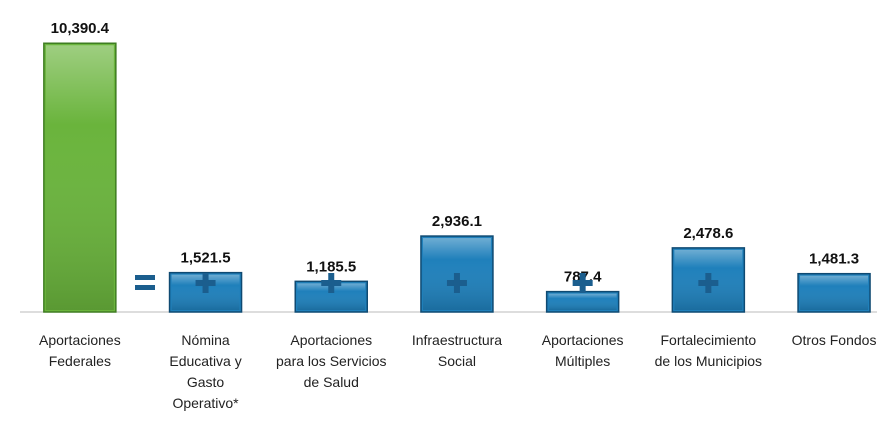  Describe the element at coordinates (205, 340) in the screenshot. I see `x-tick-label-line: Nómina` at that location.